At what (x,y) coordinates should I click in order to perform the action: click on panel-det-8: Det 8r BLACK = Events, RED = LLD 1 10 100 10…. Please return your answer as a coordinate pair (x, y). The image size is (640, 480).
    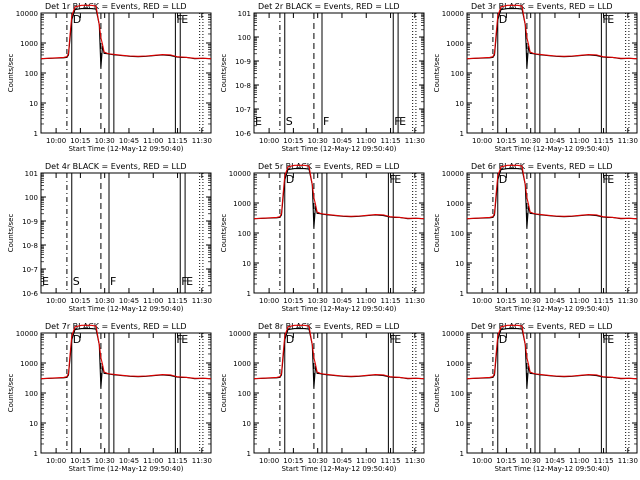
    Looking at the image, I should click on (322, 397).